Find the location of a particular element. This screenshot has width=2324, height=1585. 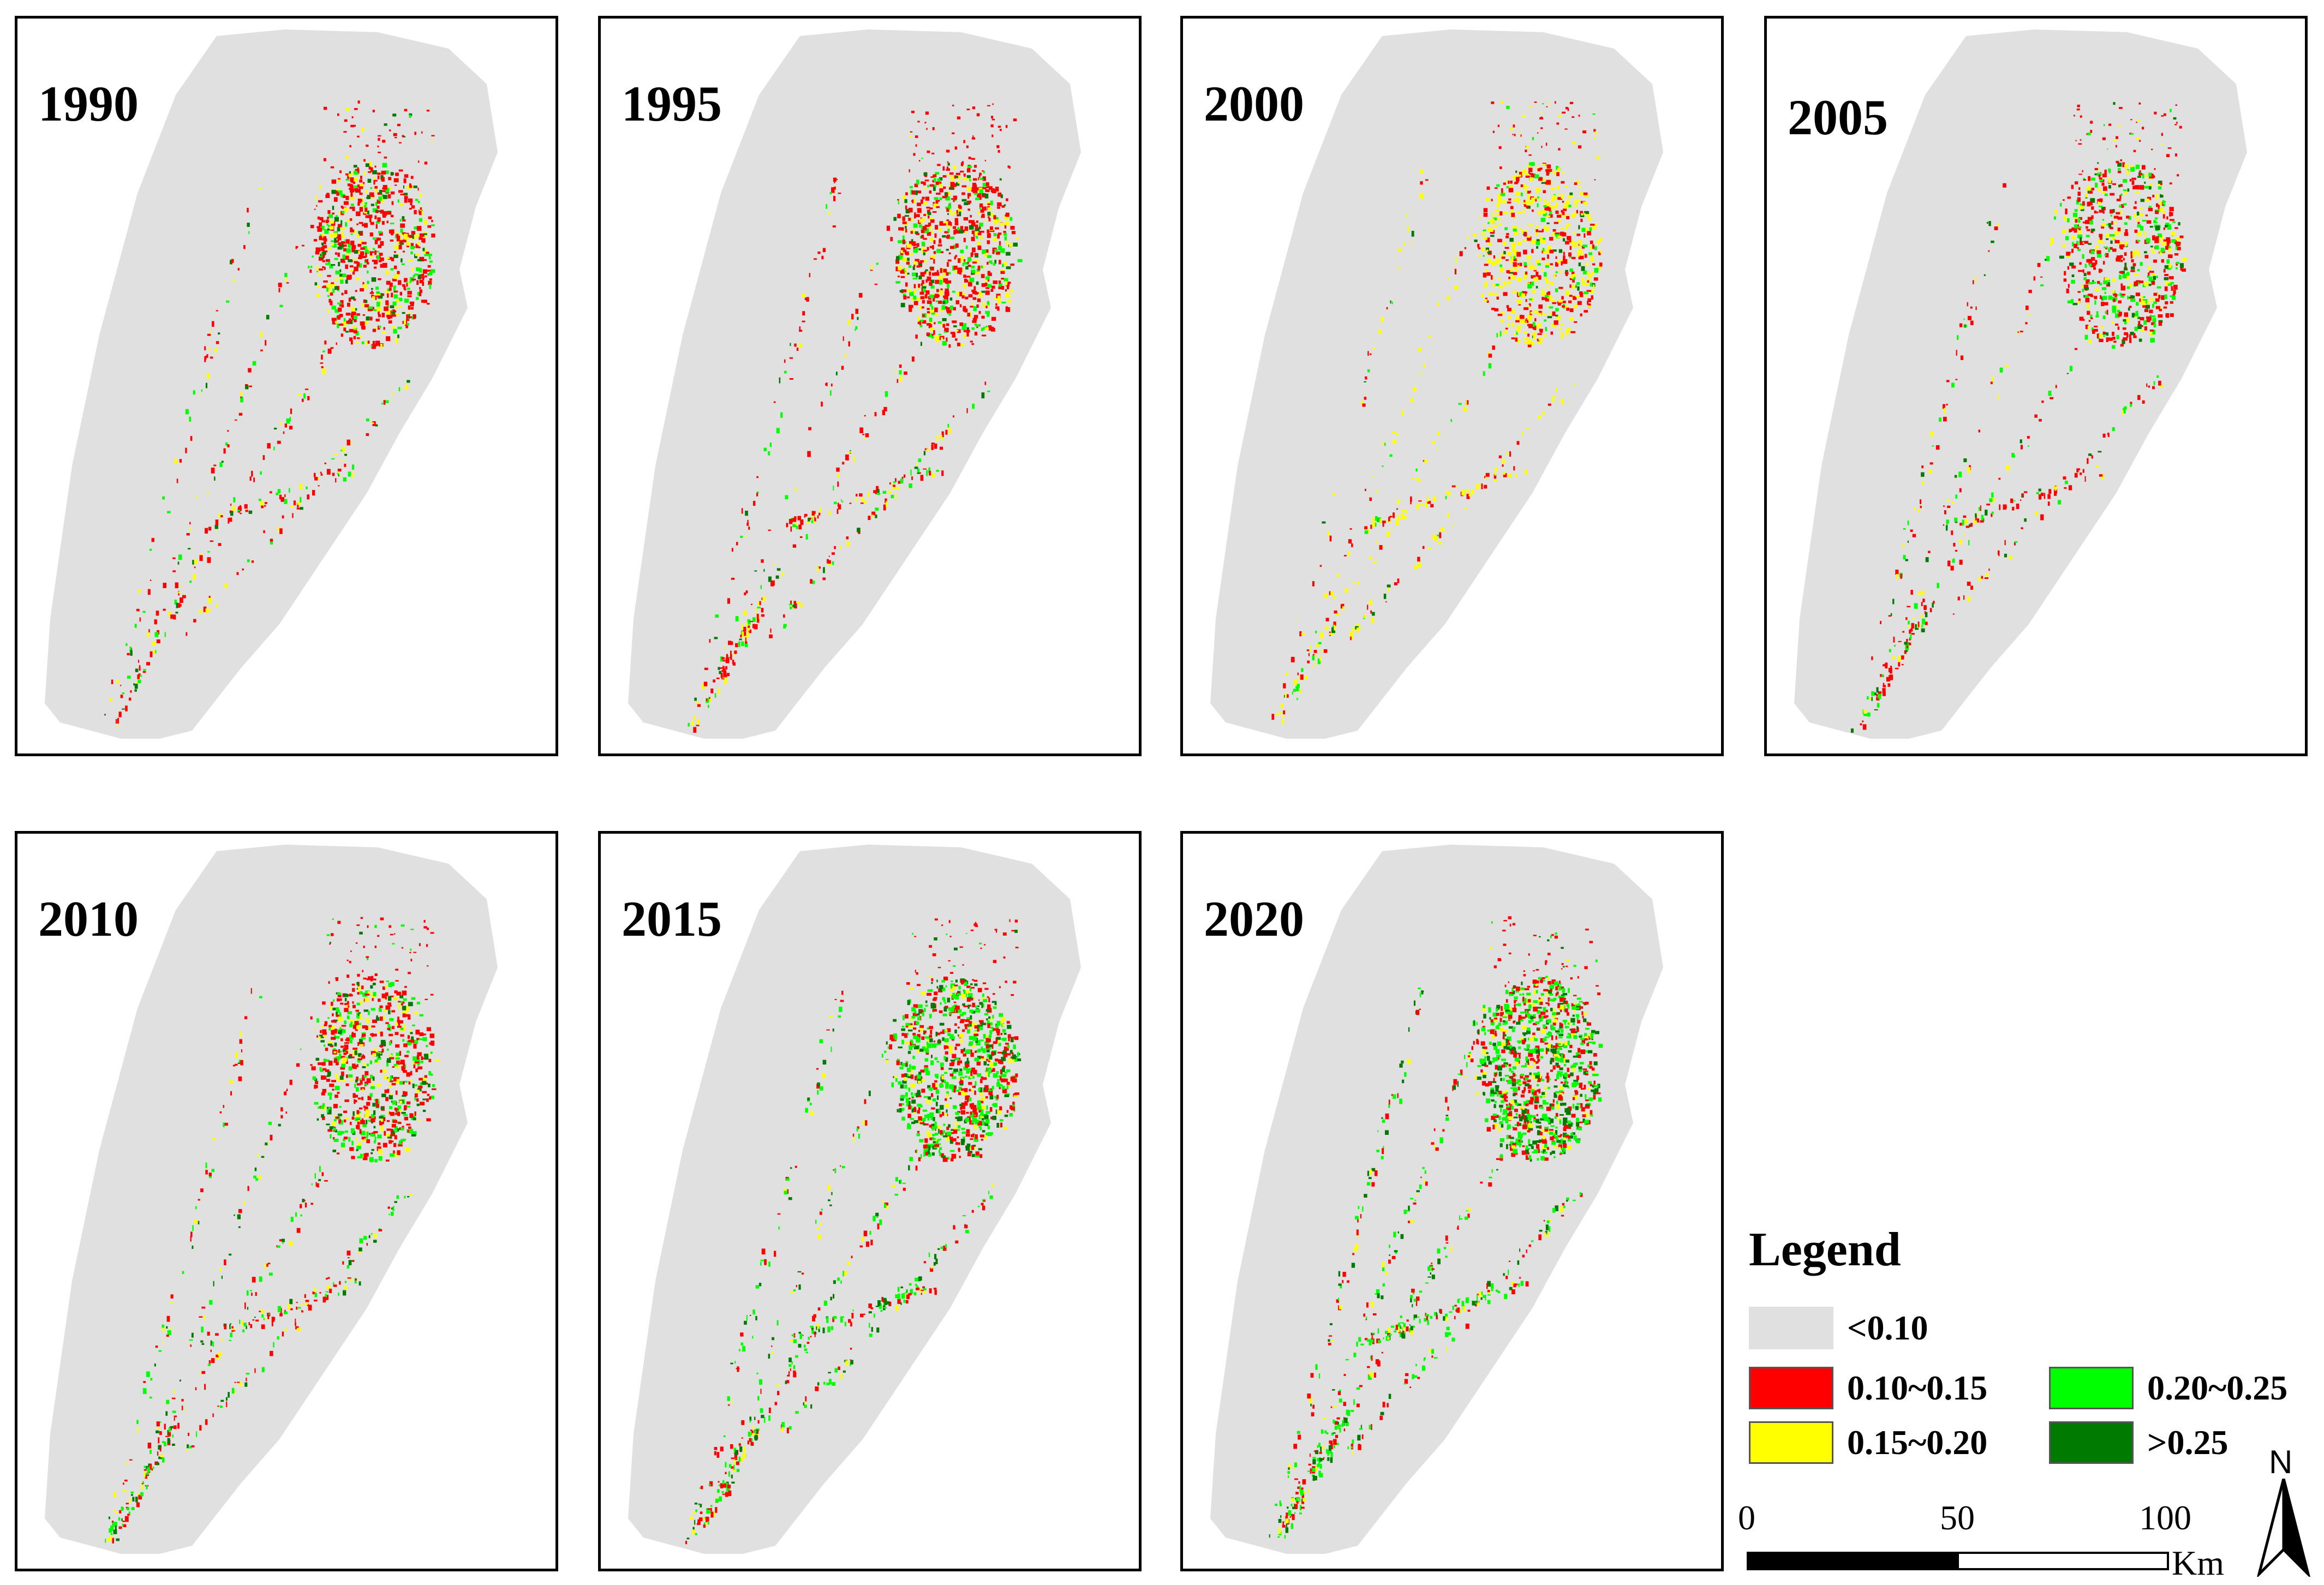

legend-swatch-lt010 is located at coordinates (1791, 1328).